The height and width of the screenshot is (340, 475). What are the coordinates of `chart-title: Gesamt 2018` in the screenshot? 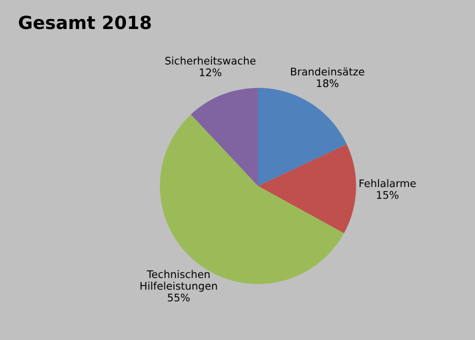 It's located at (84, 23).